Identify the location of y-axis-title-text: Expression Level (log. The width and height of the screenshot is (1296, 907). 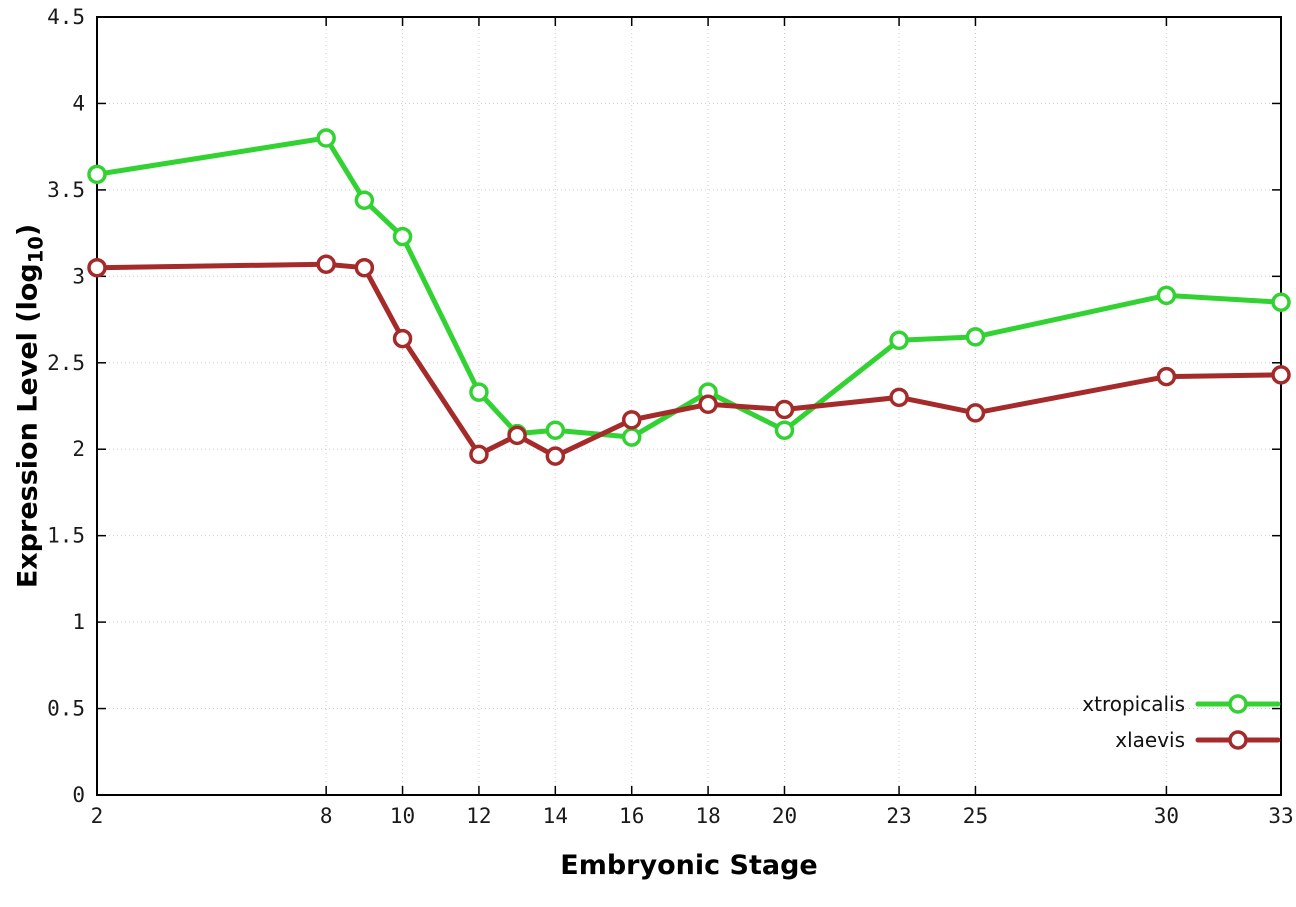
(28, 426).